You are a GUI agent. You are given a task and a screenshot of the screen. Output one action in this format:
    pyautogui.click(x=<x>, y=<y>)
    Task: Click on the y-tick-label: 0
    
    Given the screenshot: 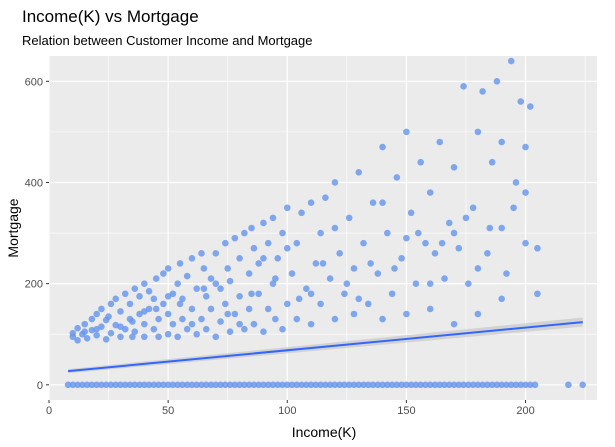 What is the action you would take?
    pyautogui.click(x=40, y=386)
    